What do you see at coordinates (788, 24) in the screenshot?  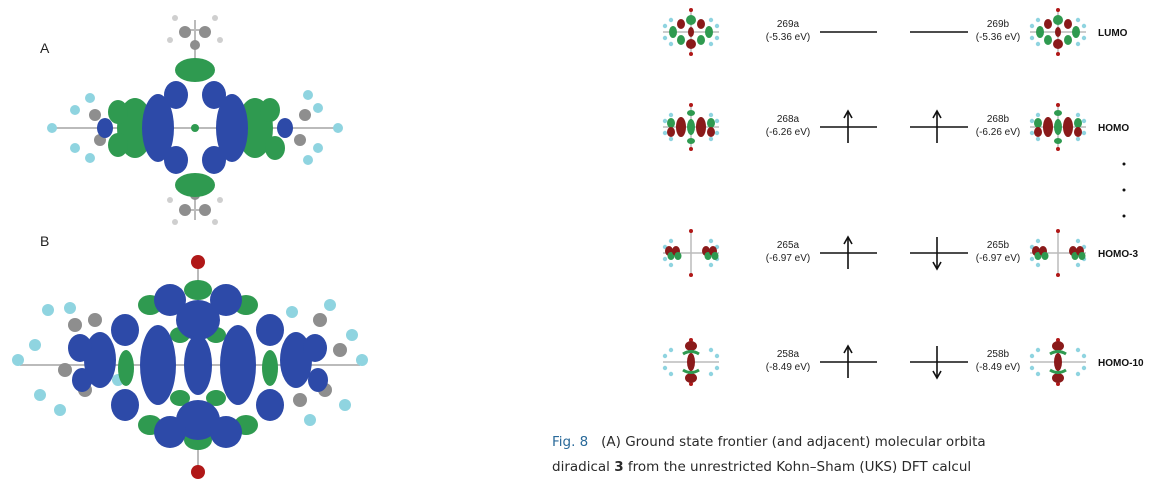 I see `alpha-orbital-label-0: 269a` at bounding box center [788, 24].